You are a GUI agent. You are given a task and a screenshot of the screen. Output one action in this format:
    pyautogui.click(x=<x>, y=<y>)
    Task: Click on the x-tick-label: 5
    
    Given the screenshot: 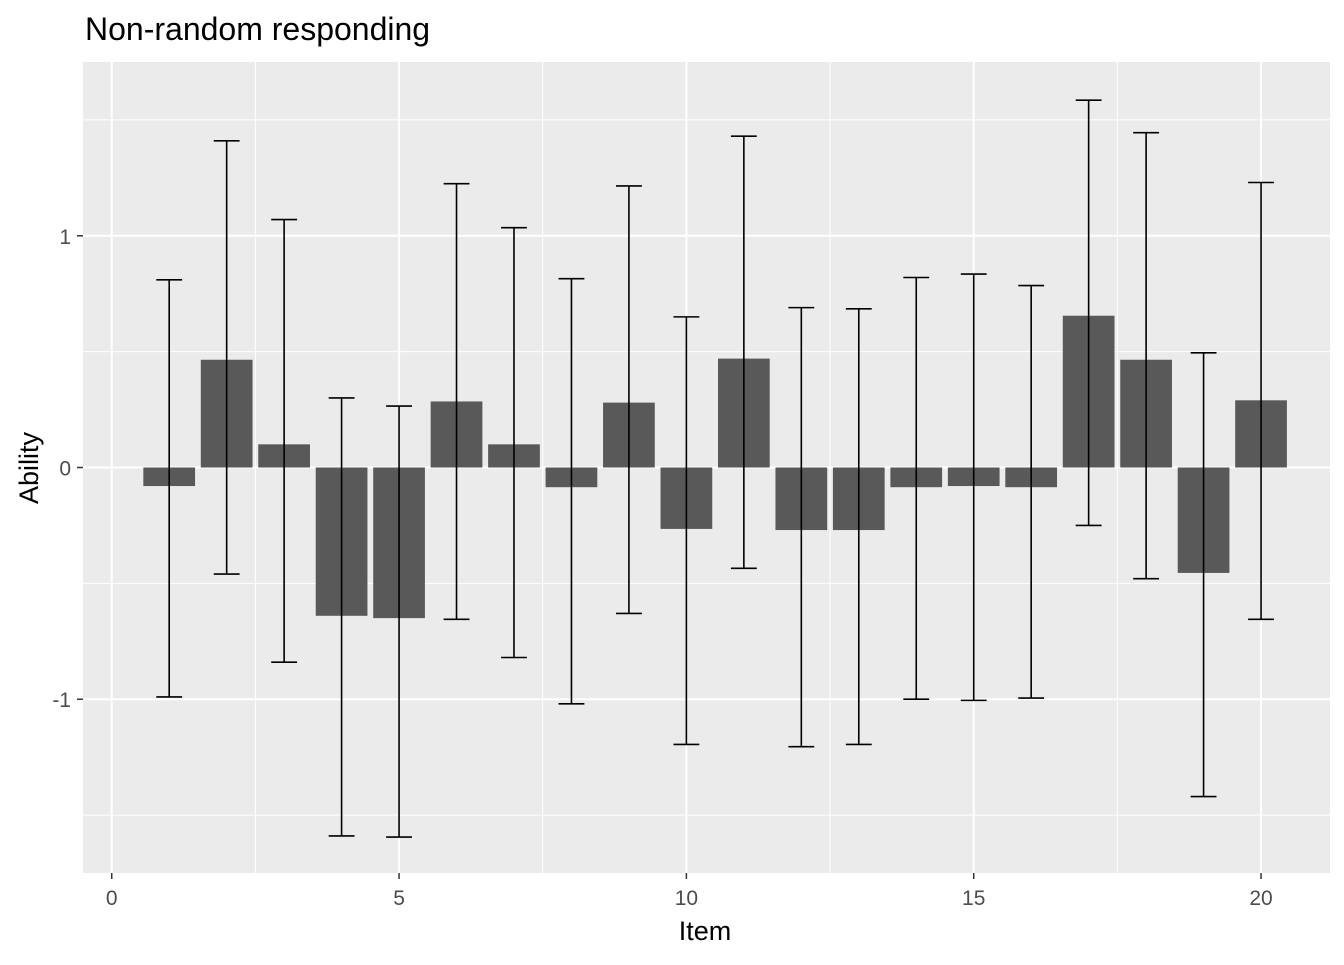 What is the action you would take?
    pyautogui.click(x=399, y=898)
    